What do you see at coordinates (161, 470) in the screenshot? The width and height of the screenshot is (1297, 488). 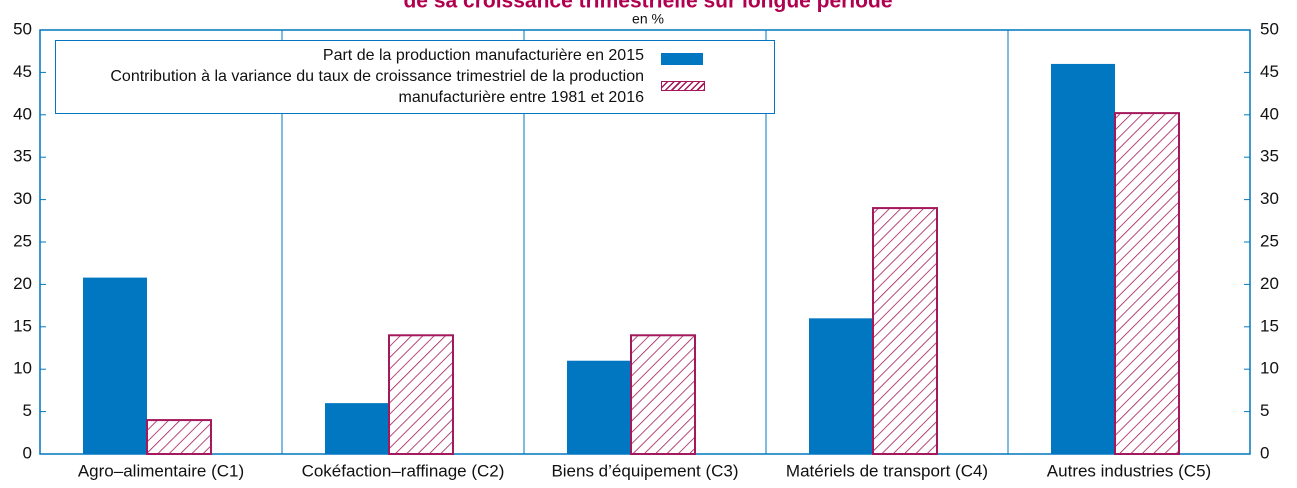 I see `x-tick-label: Agro–alimentaire (C1)` at bounding box center [161, 470].